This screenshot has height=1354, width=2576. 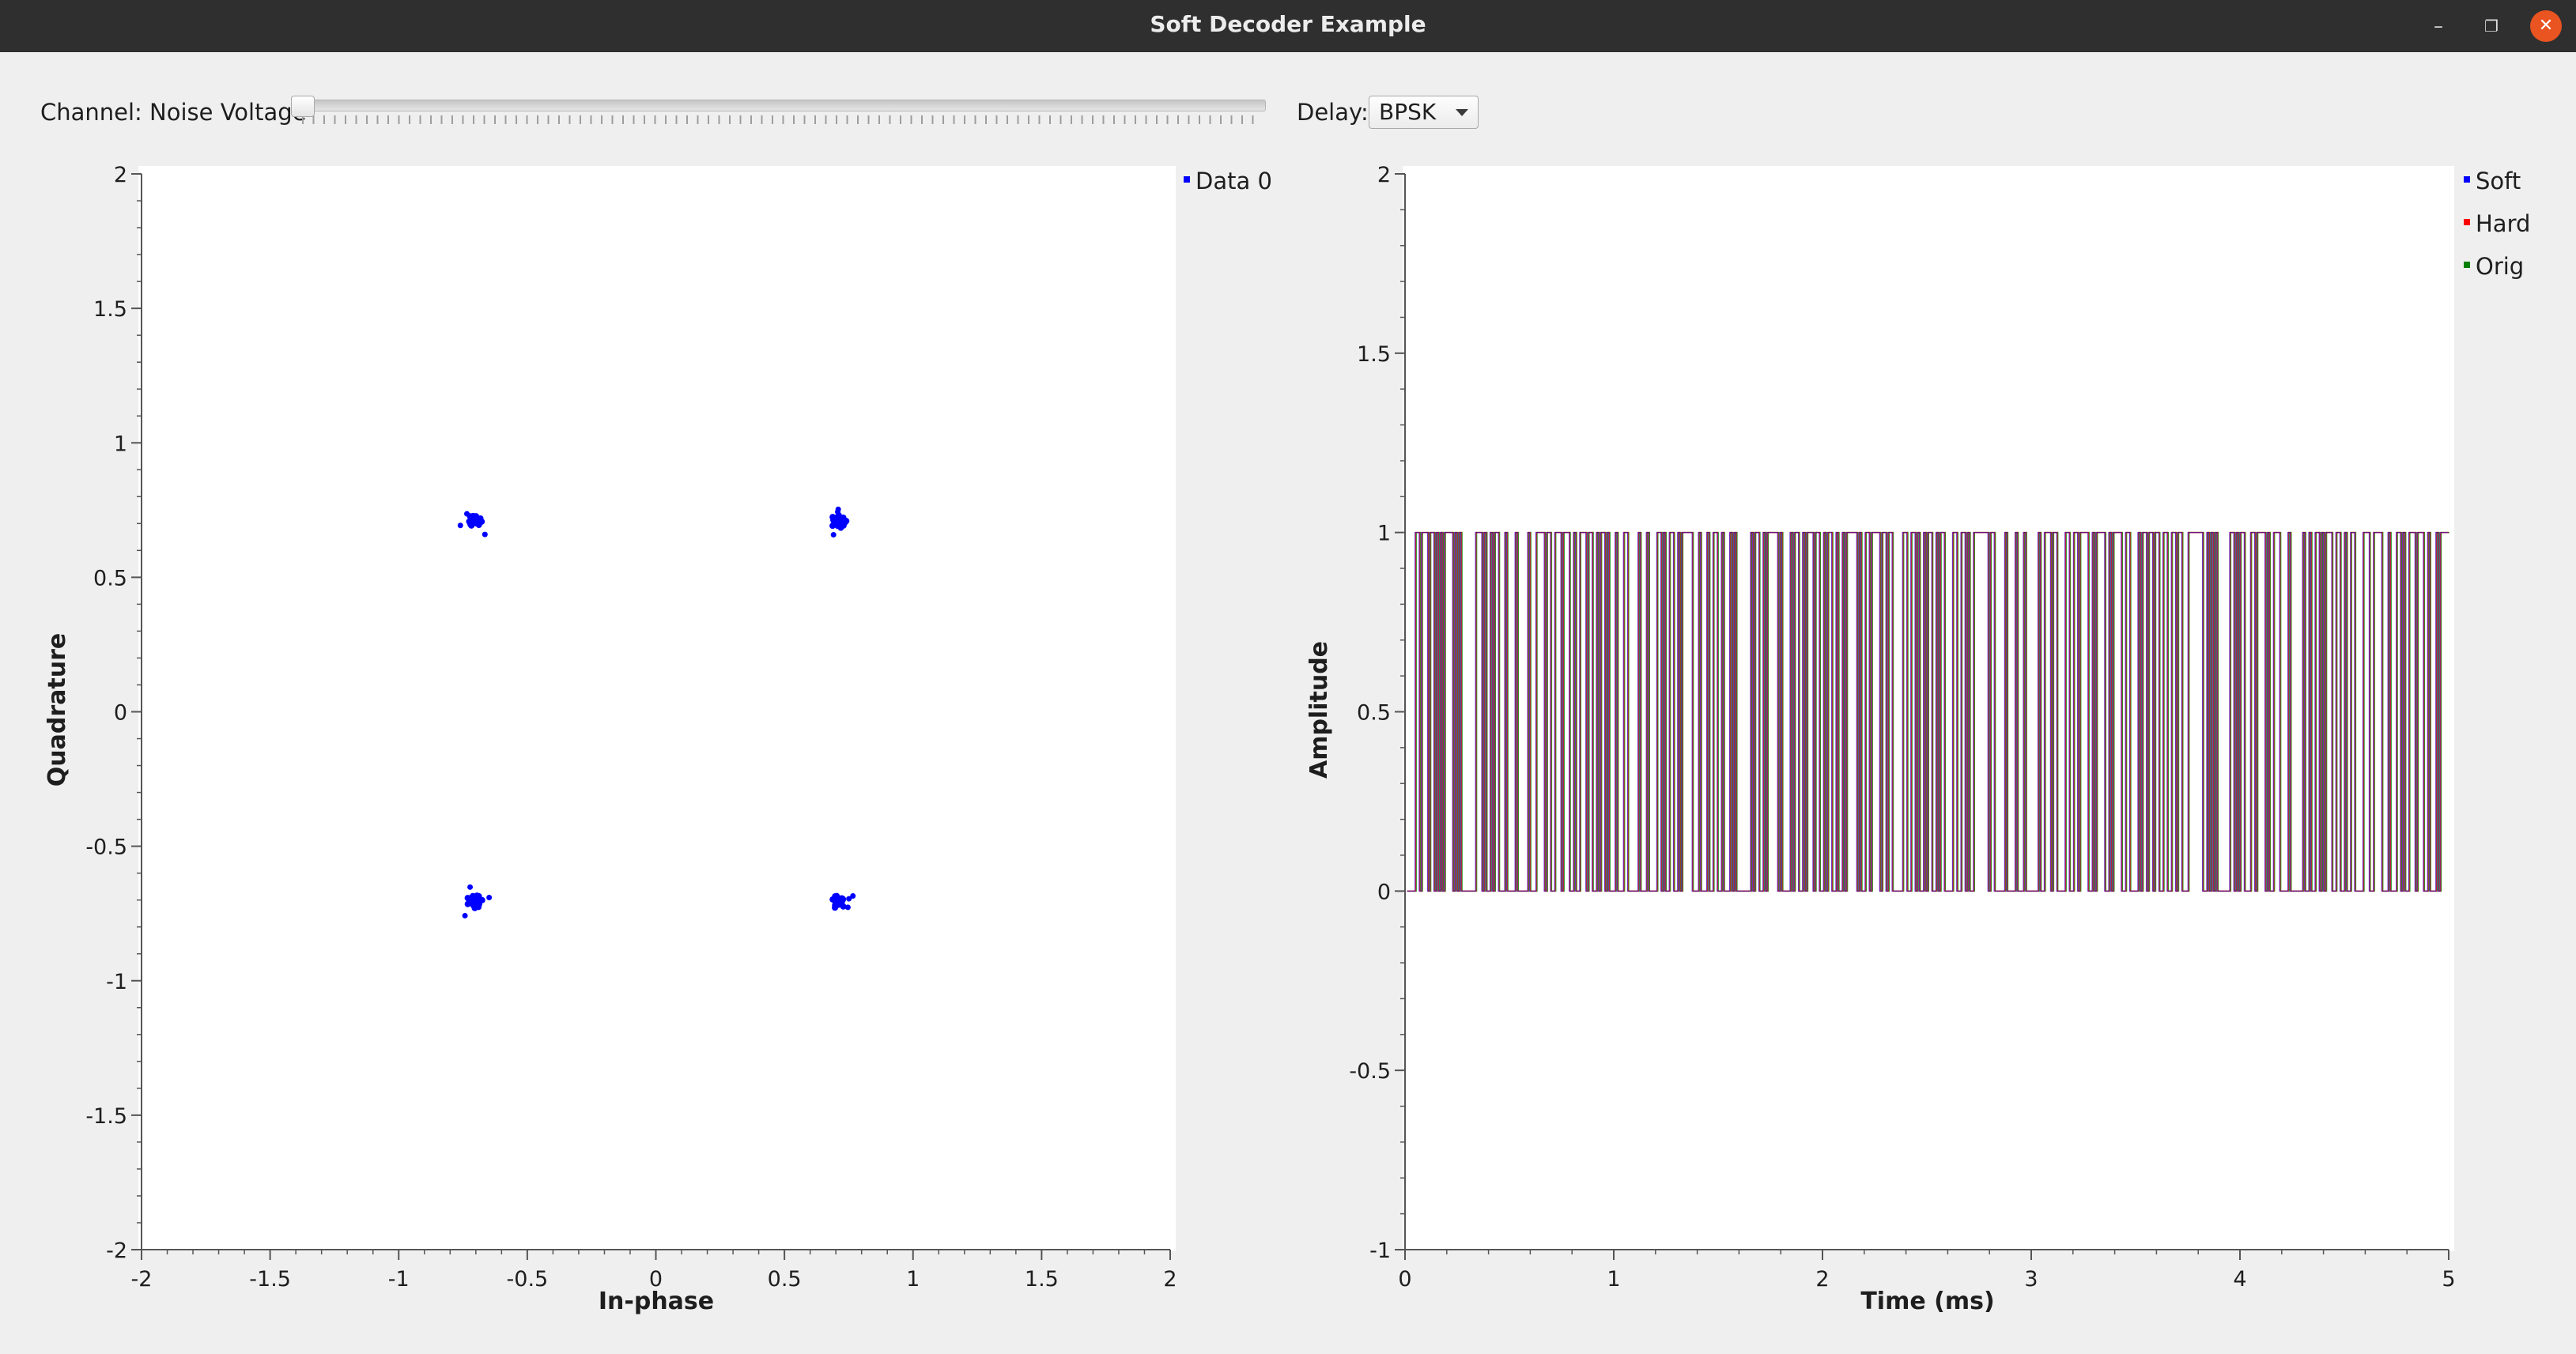 What do you see at coordinates (2448, 1279) in the screenshot?
I see `time-x-tick-label: 5` at bounding box center [2448, 1279].